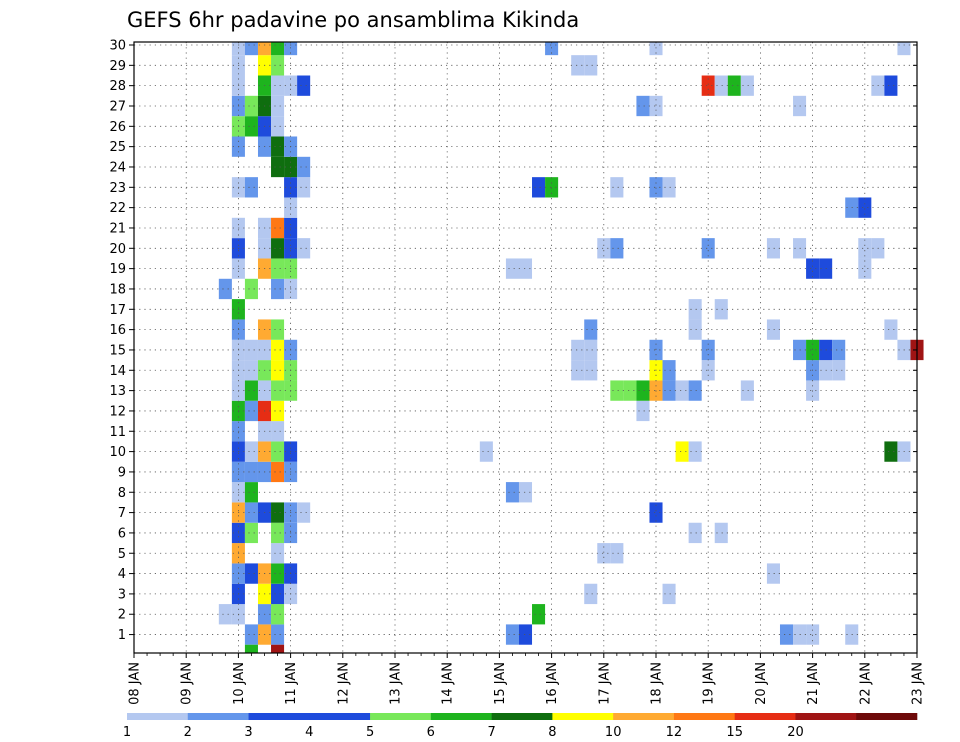 Image resolution: width=960 pixels, height=742 pixels. Describe the element at coordinates (117, 432) in the screenshot. I see `y-tick-label: 11` at that location.